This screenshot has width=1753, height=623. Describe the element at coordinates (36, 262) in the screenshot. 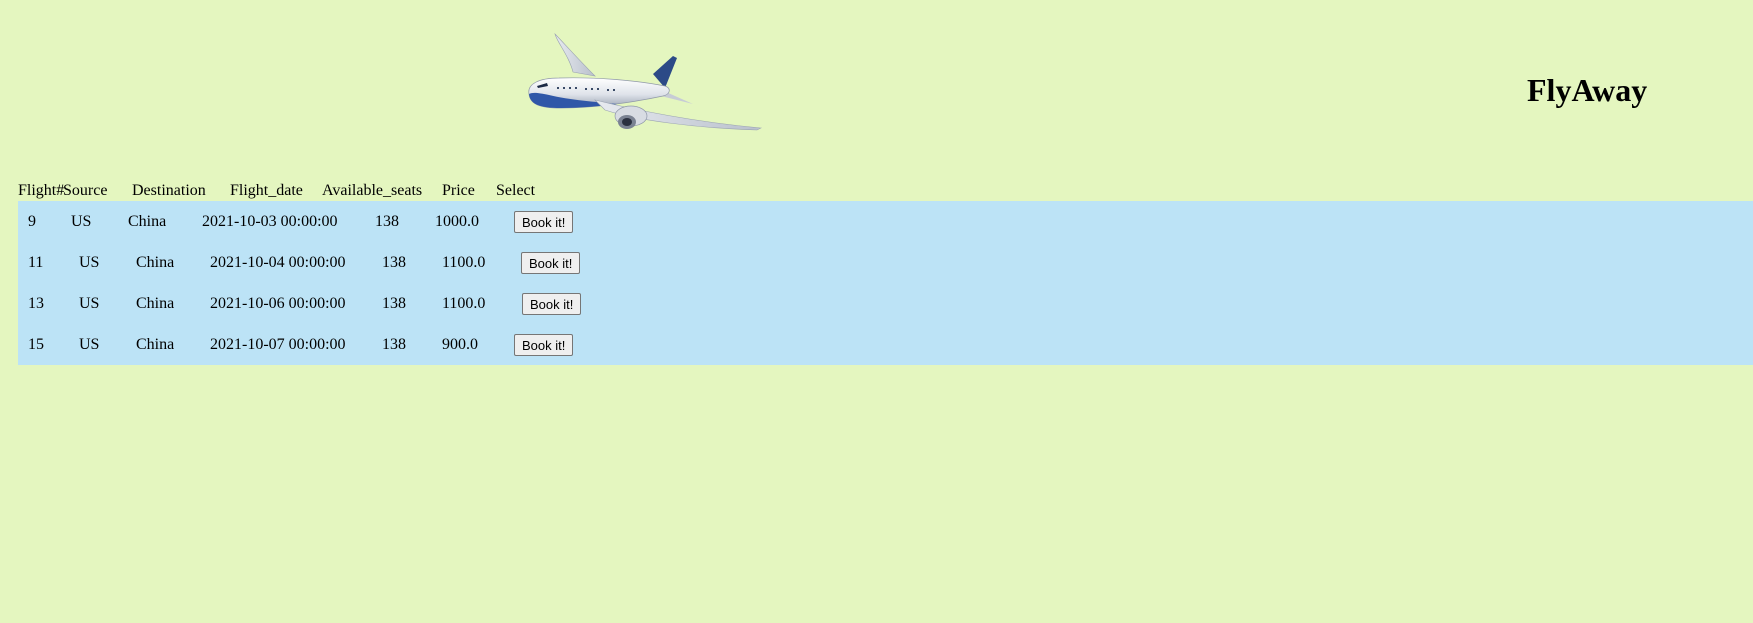

I see `cell-flight: 11` at that location.